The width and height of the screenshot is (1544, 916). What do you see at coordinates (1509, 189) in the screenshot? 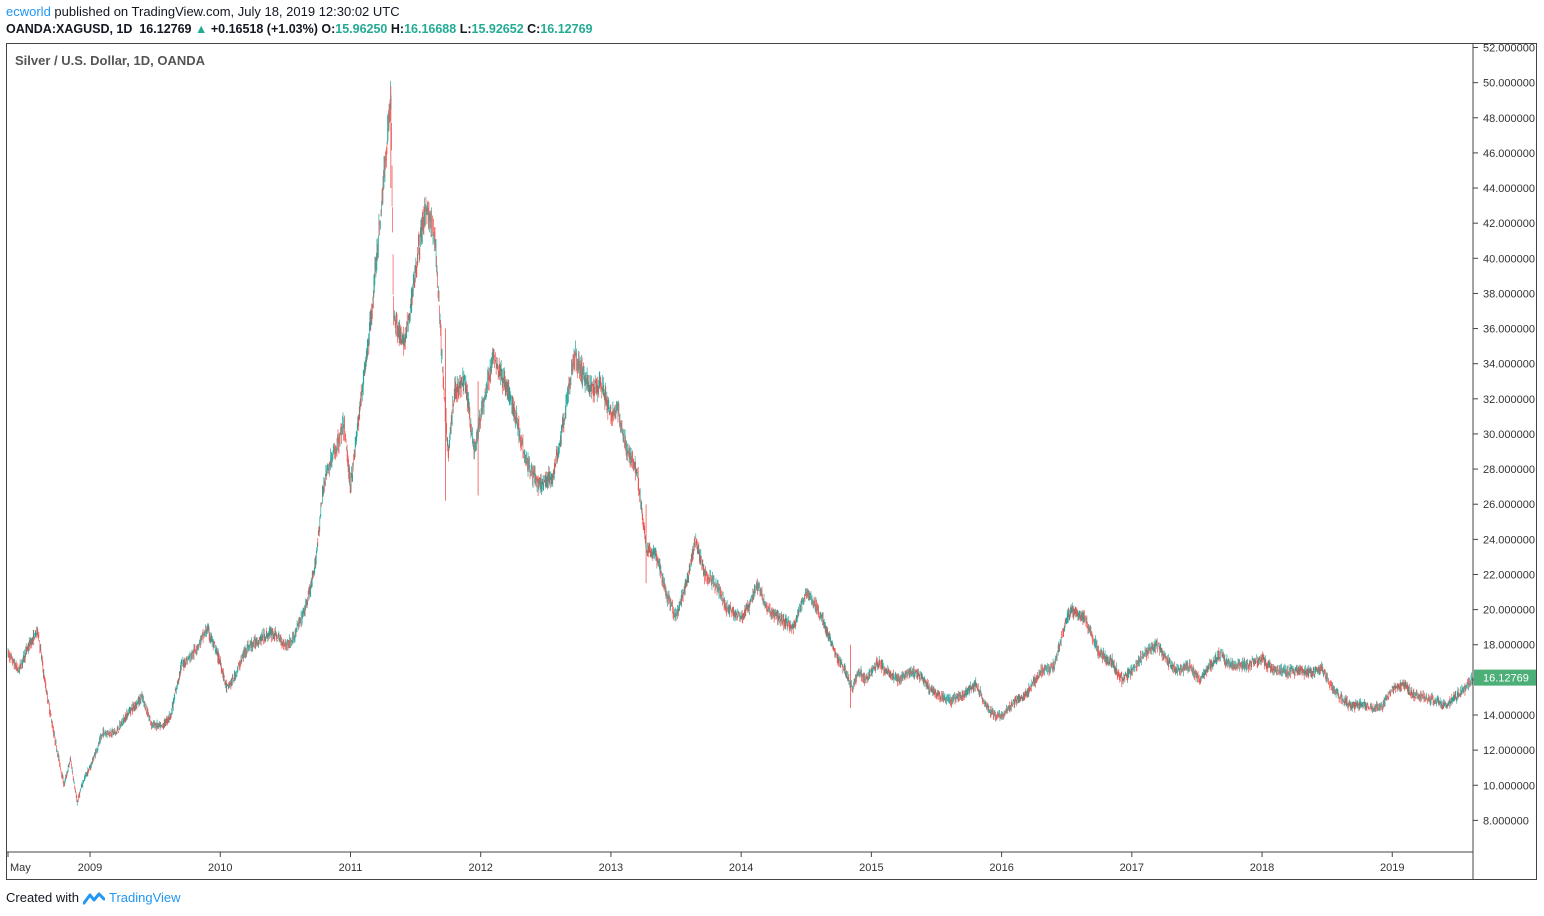
I see `price-tick-label: 44.000000` at bounding box center [1509, 189].